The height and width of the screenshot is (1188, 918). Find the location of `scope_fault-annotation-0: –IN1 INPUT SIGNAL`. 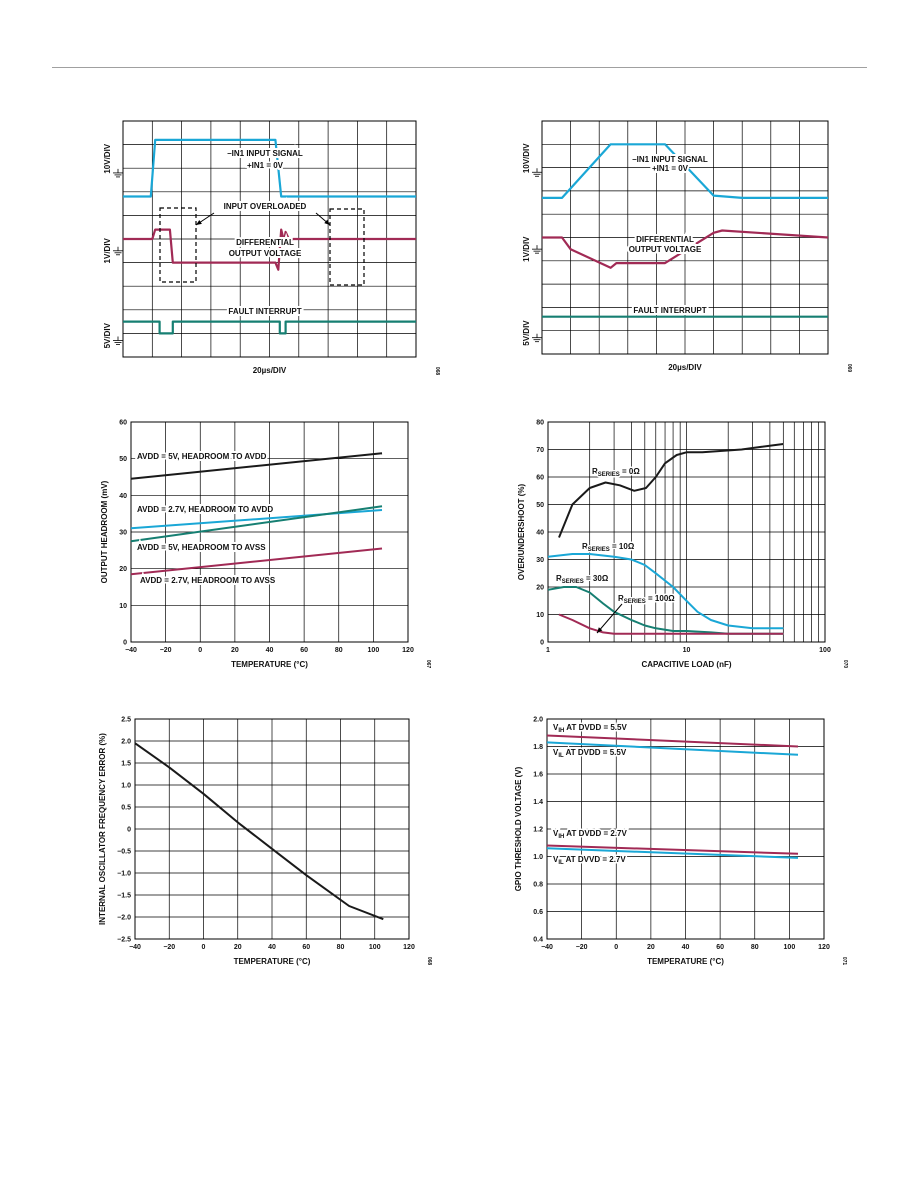

scope_fault-annotation-0: –IN1 INPUT SIGNAL is located at coordinates (265, 153).